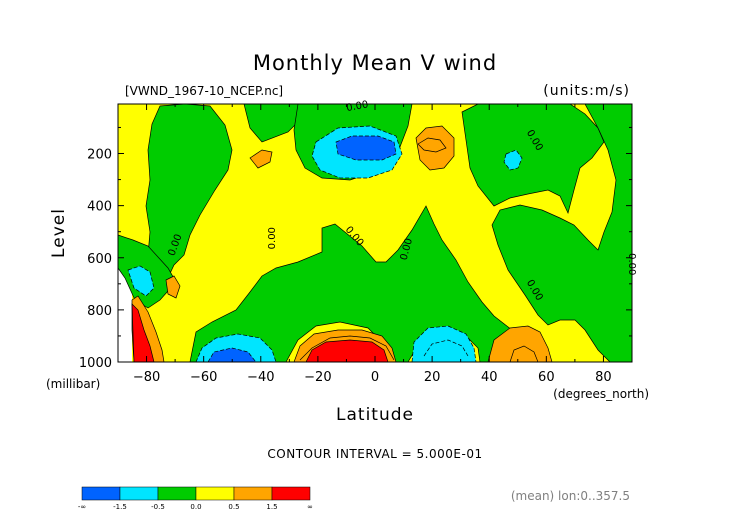  I want to click on x-tick-label: 20, so click(432, 377).